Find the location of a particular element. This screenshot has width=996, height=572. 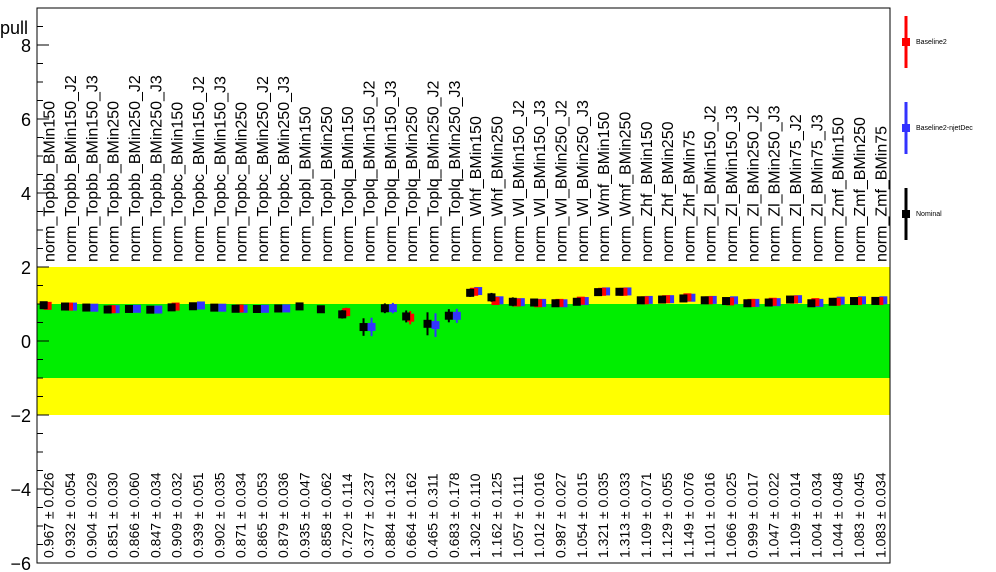

category-label: norm_Topbb_BMin250_J3 is located at coordinates (156, 168).